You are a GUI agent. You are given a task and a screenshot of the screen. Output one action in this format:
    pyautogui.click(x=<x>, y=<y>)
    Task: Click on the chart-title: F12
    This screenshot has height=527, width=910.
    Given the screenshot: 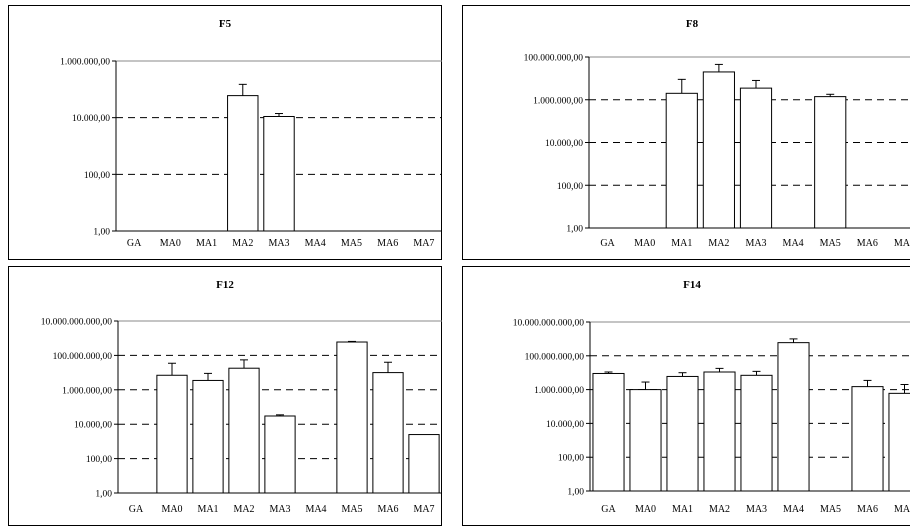 What is the action you would take?
    pyautogui.click(x=225, y=285)
    